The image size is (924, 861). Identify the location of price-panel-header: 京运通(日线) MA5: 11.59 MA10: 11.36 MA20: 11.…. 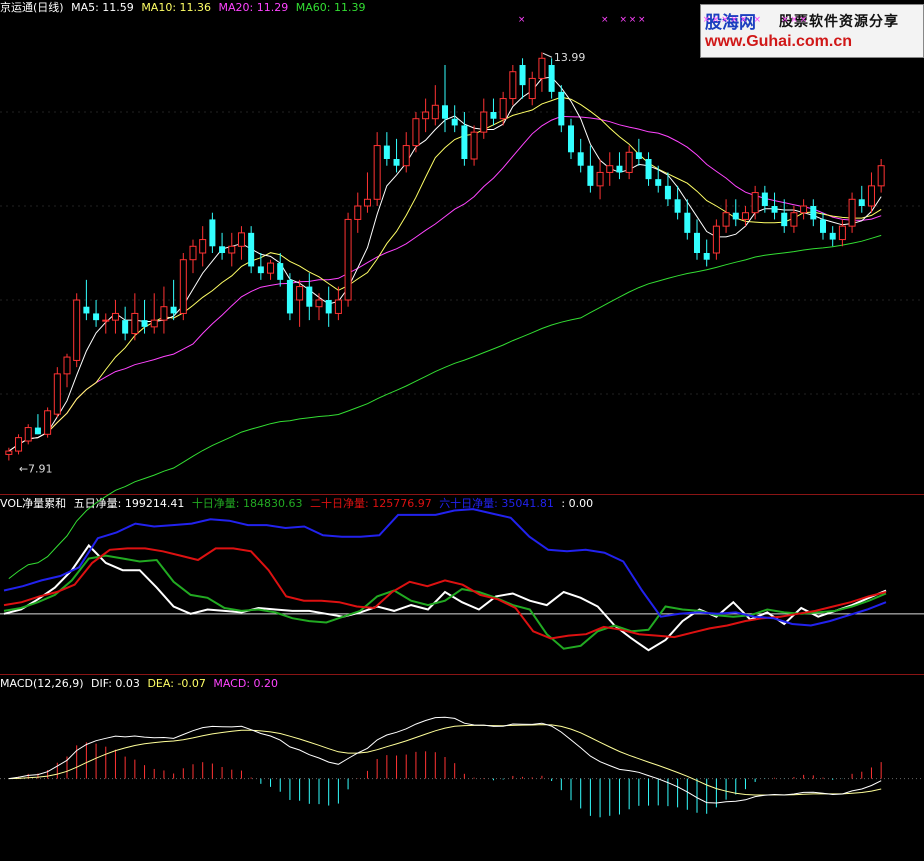
(184, 8).